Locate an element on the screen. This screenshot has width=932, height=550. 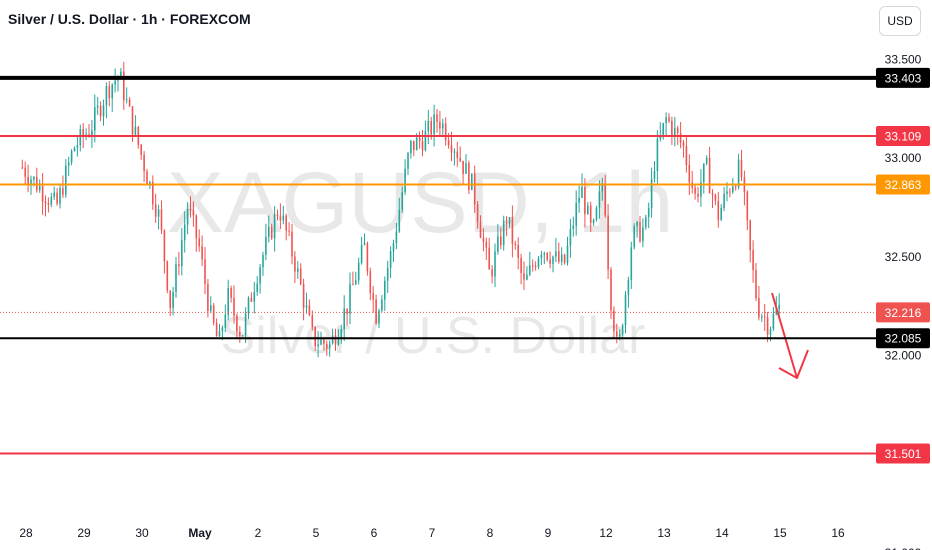
currency-button: USD is located at coordinates (900, 21).